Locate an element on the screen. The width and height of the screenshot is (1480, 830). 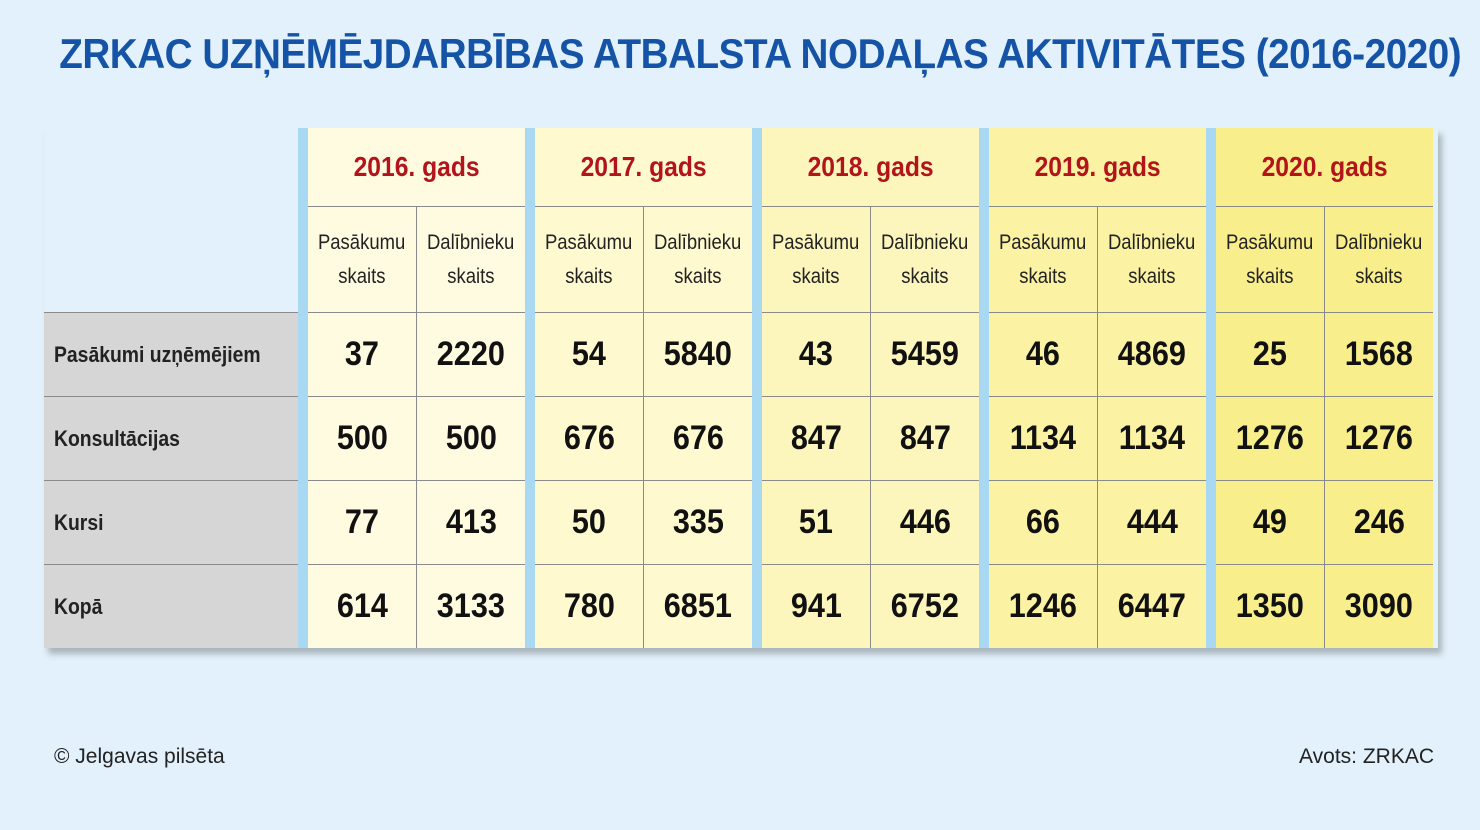
table-cell: 5840 is located at coordinates (697, 354).